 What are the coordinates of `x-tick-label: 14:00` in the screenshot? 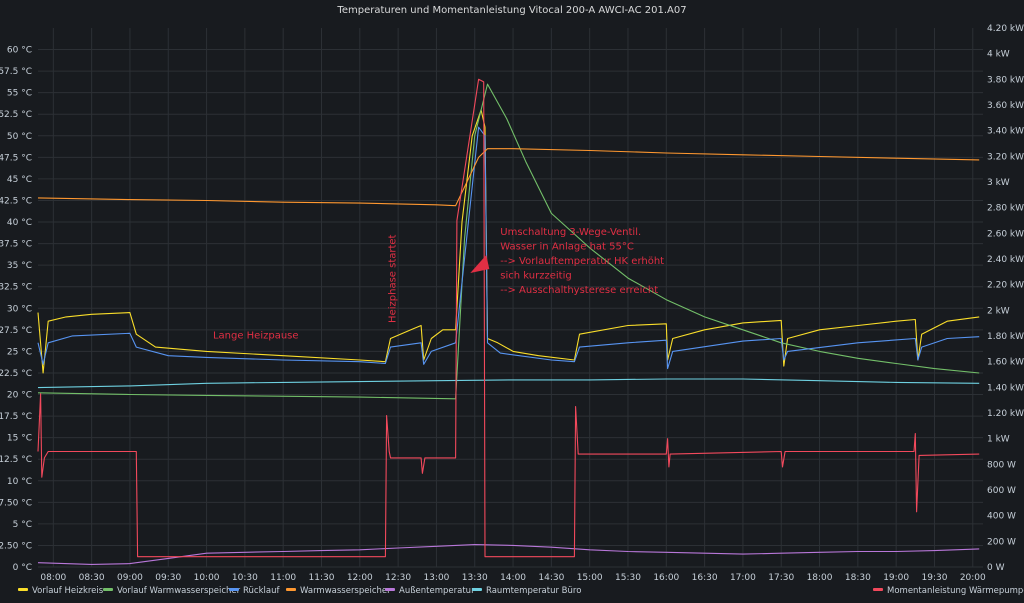 It's located at (513, 578).